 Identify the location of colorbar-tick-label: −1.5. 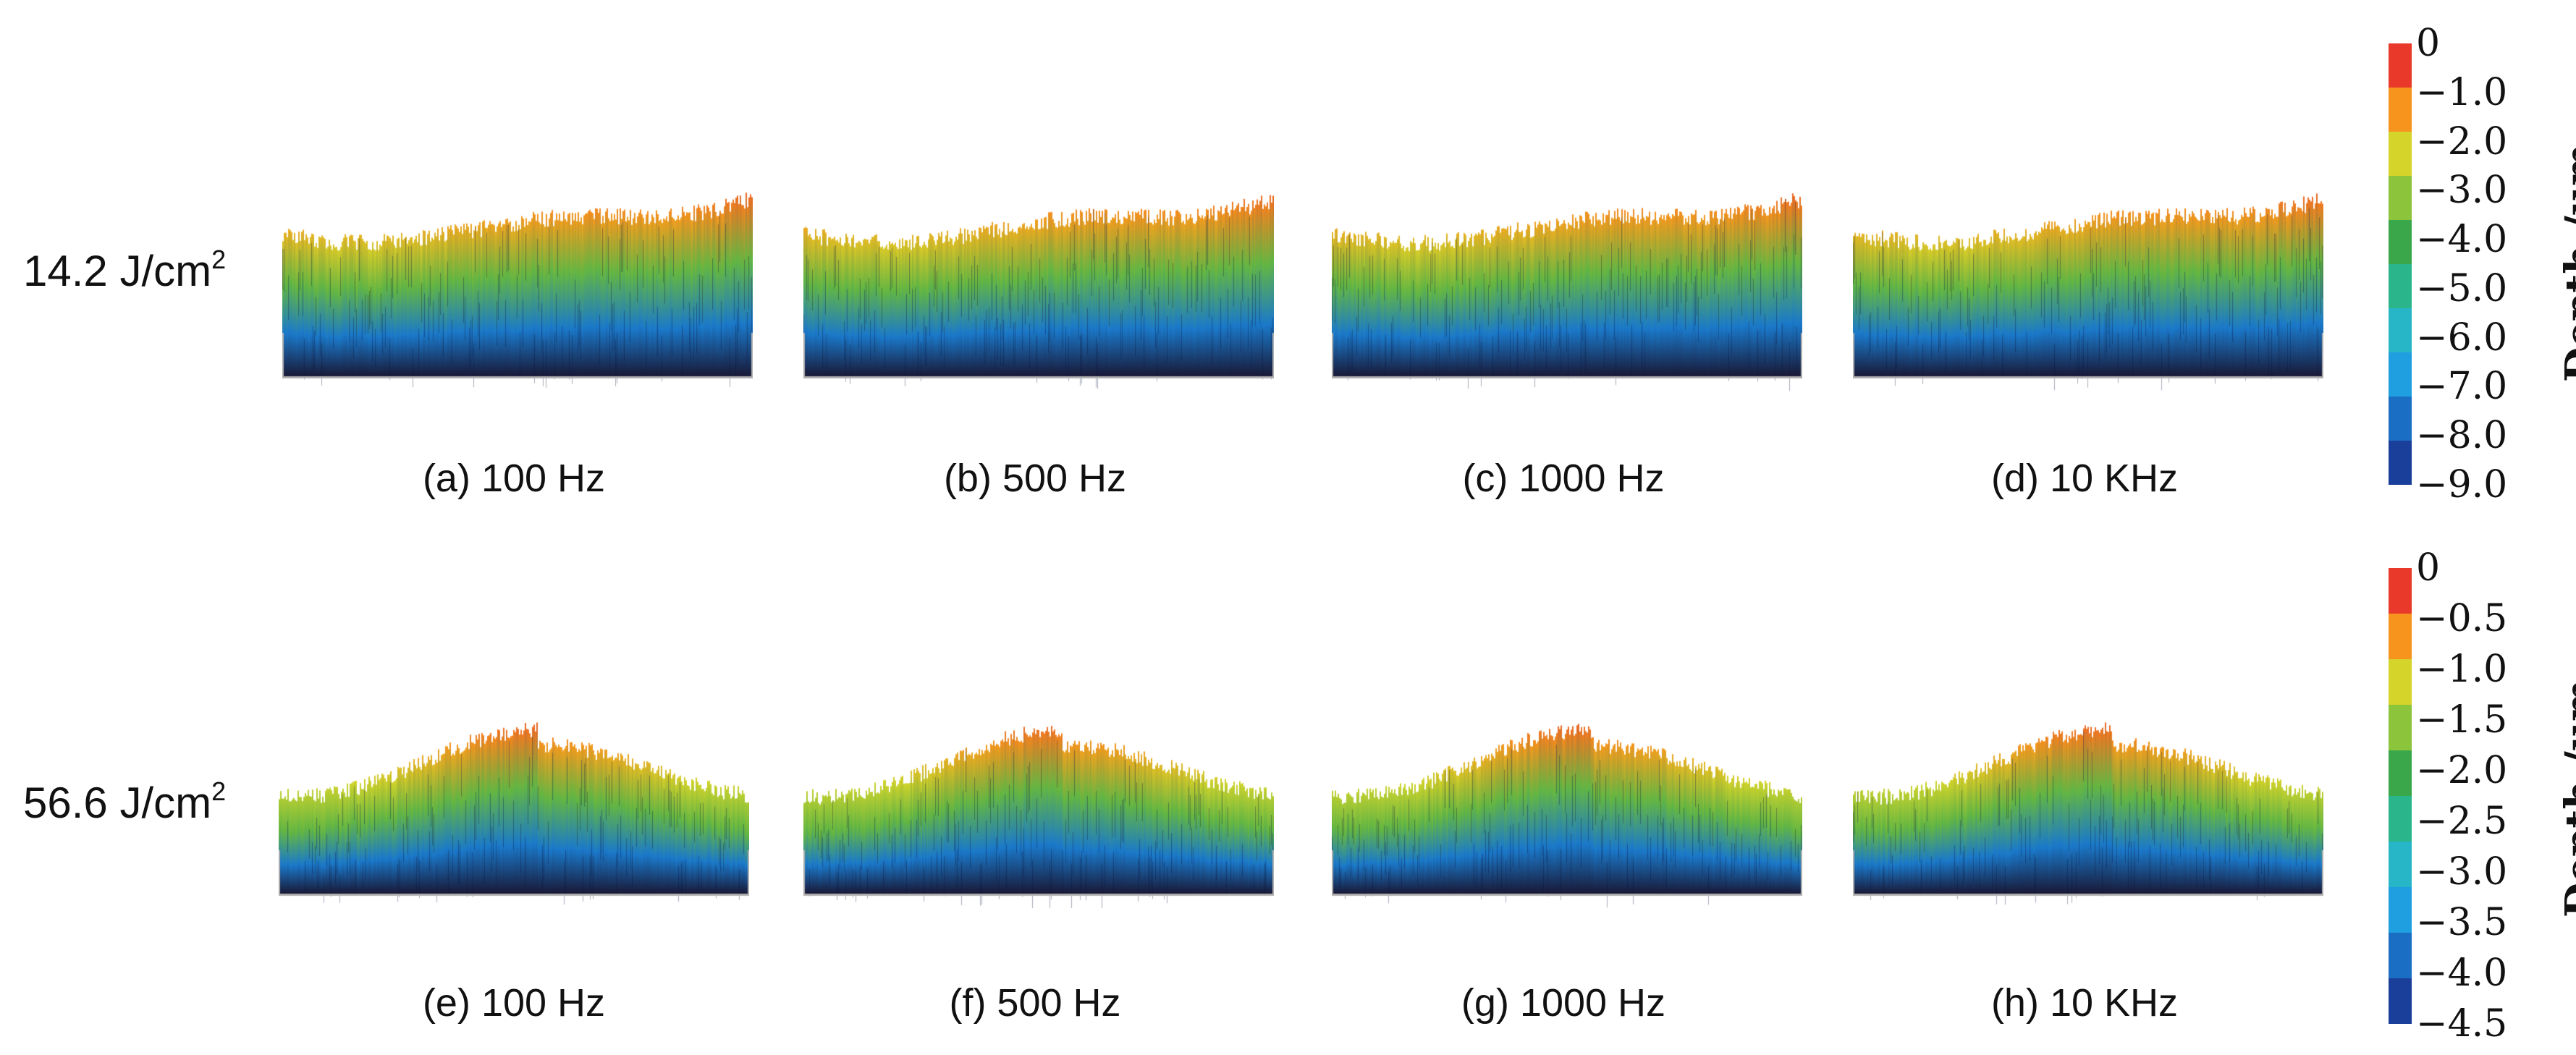
(2462, 720).